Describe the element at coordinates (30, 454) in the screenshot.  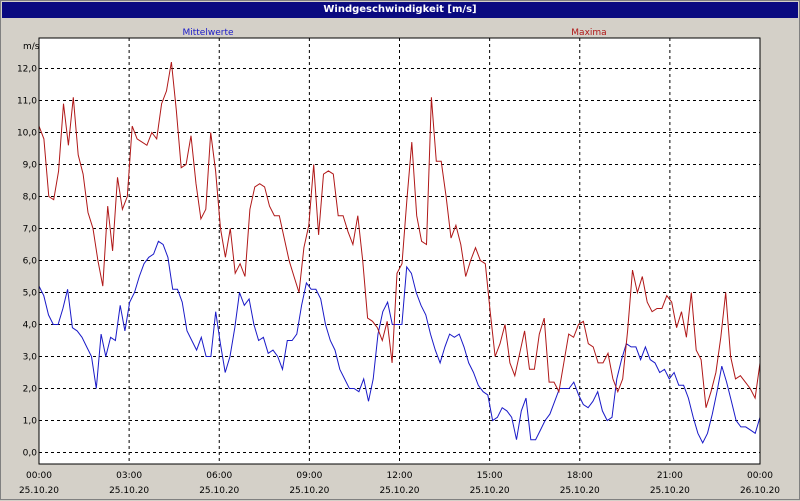
I see `y-tick-label: 0,0` at that location.